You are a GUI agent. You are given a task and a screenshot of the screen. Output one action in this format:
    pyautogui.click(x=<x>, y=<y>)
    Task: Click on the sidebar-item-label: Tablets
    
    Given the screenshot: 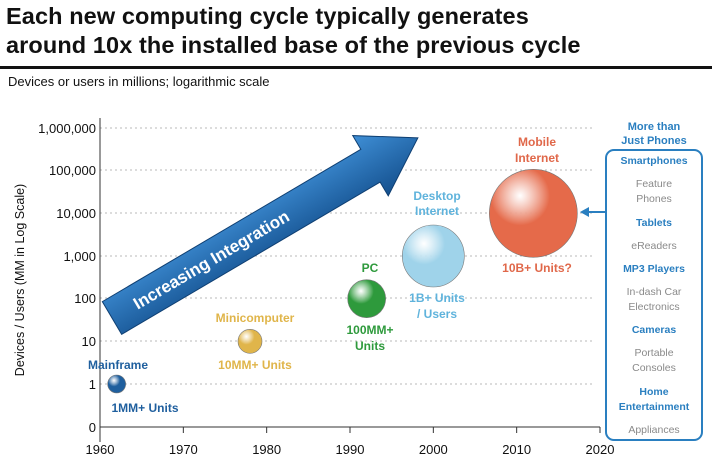 What is the action you would take?
    pyautogui.click(x=654, y=223)
    